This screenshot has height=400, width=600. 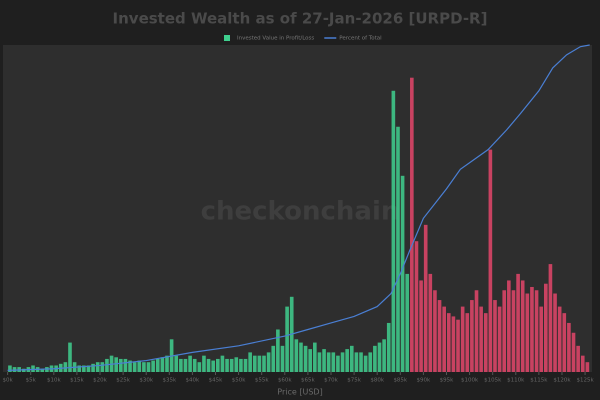 I want to click on x-tick-label: $95k, so click(x=447, y=381).